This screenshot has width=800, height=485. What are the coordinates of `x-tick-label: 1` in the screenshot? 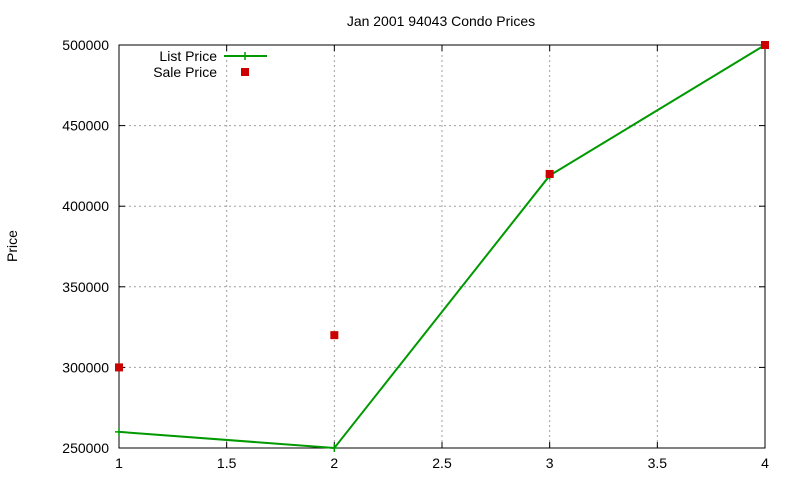 It's located at (119, 463).